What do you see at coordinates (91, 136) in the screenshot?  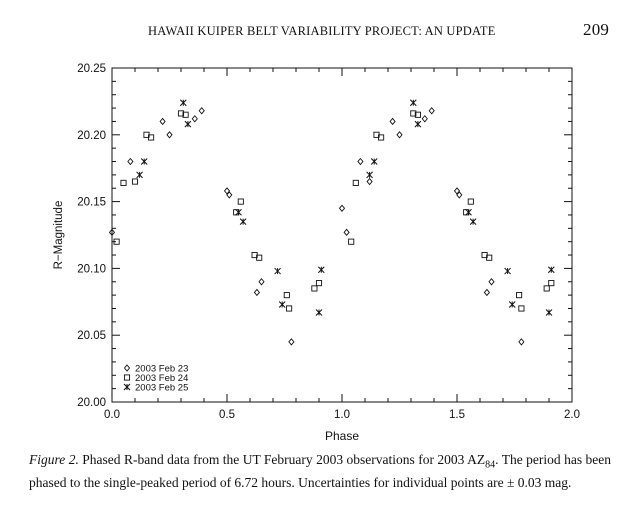 I see `y-tick-label: 20.20` at bounding box center [91, 136].